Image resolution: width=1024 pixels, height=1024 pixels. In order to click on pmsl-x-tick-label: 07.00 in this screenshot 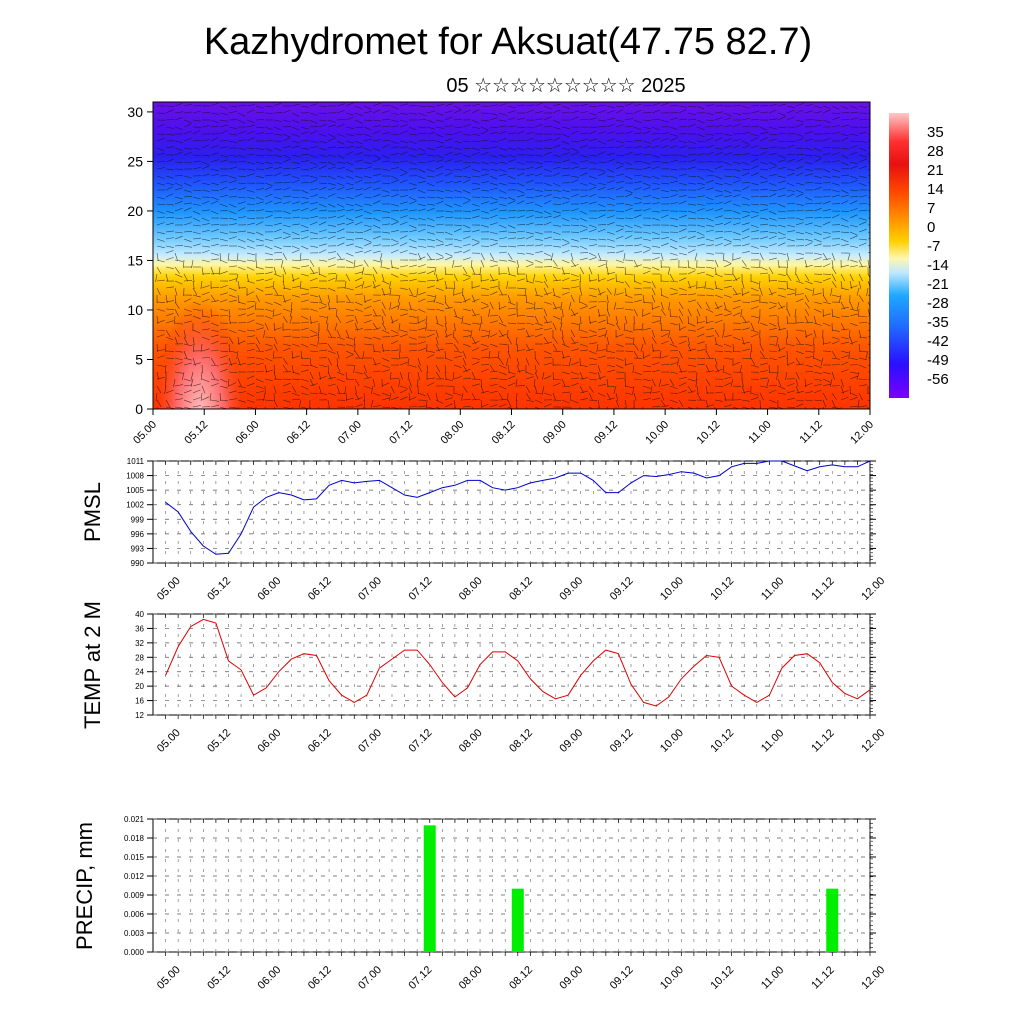, I will do `click(370, 589)`.